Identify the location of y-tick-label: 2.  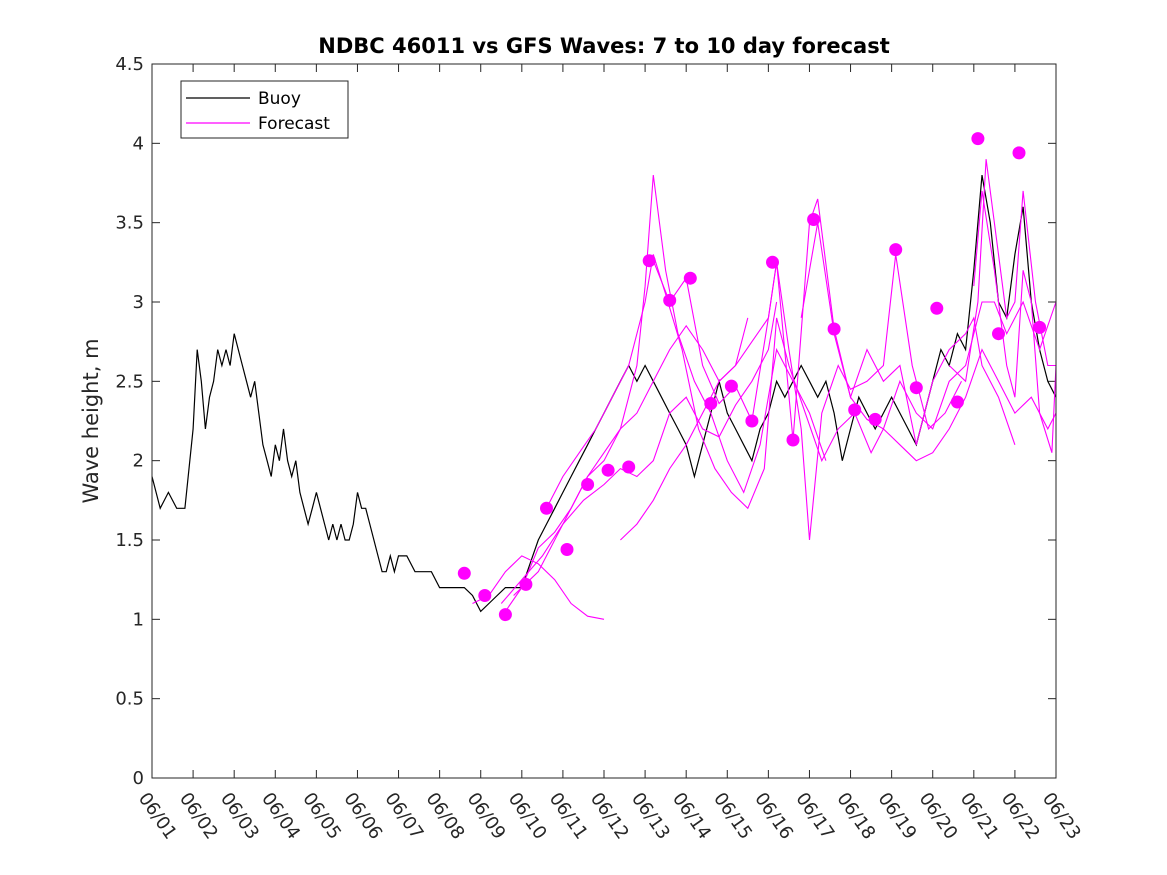
(138, 461).